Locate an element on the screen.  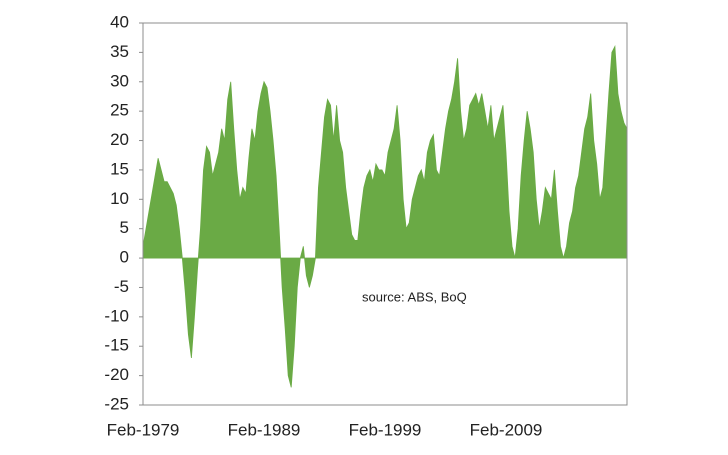
x-tick-label: Feb-1999 is located at coordinates (385, 429).